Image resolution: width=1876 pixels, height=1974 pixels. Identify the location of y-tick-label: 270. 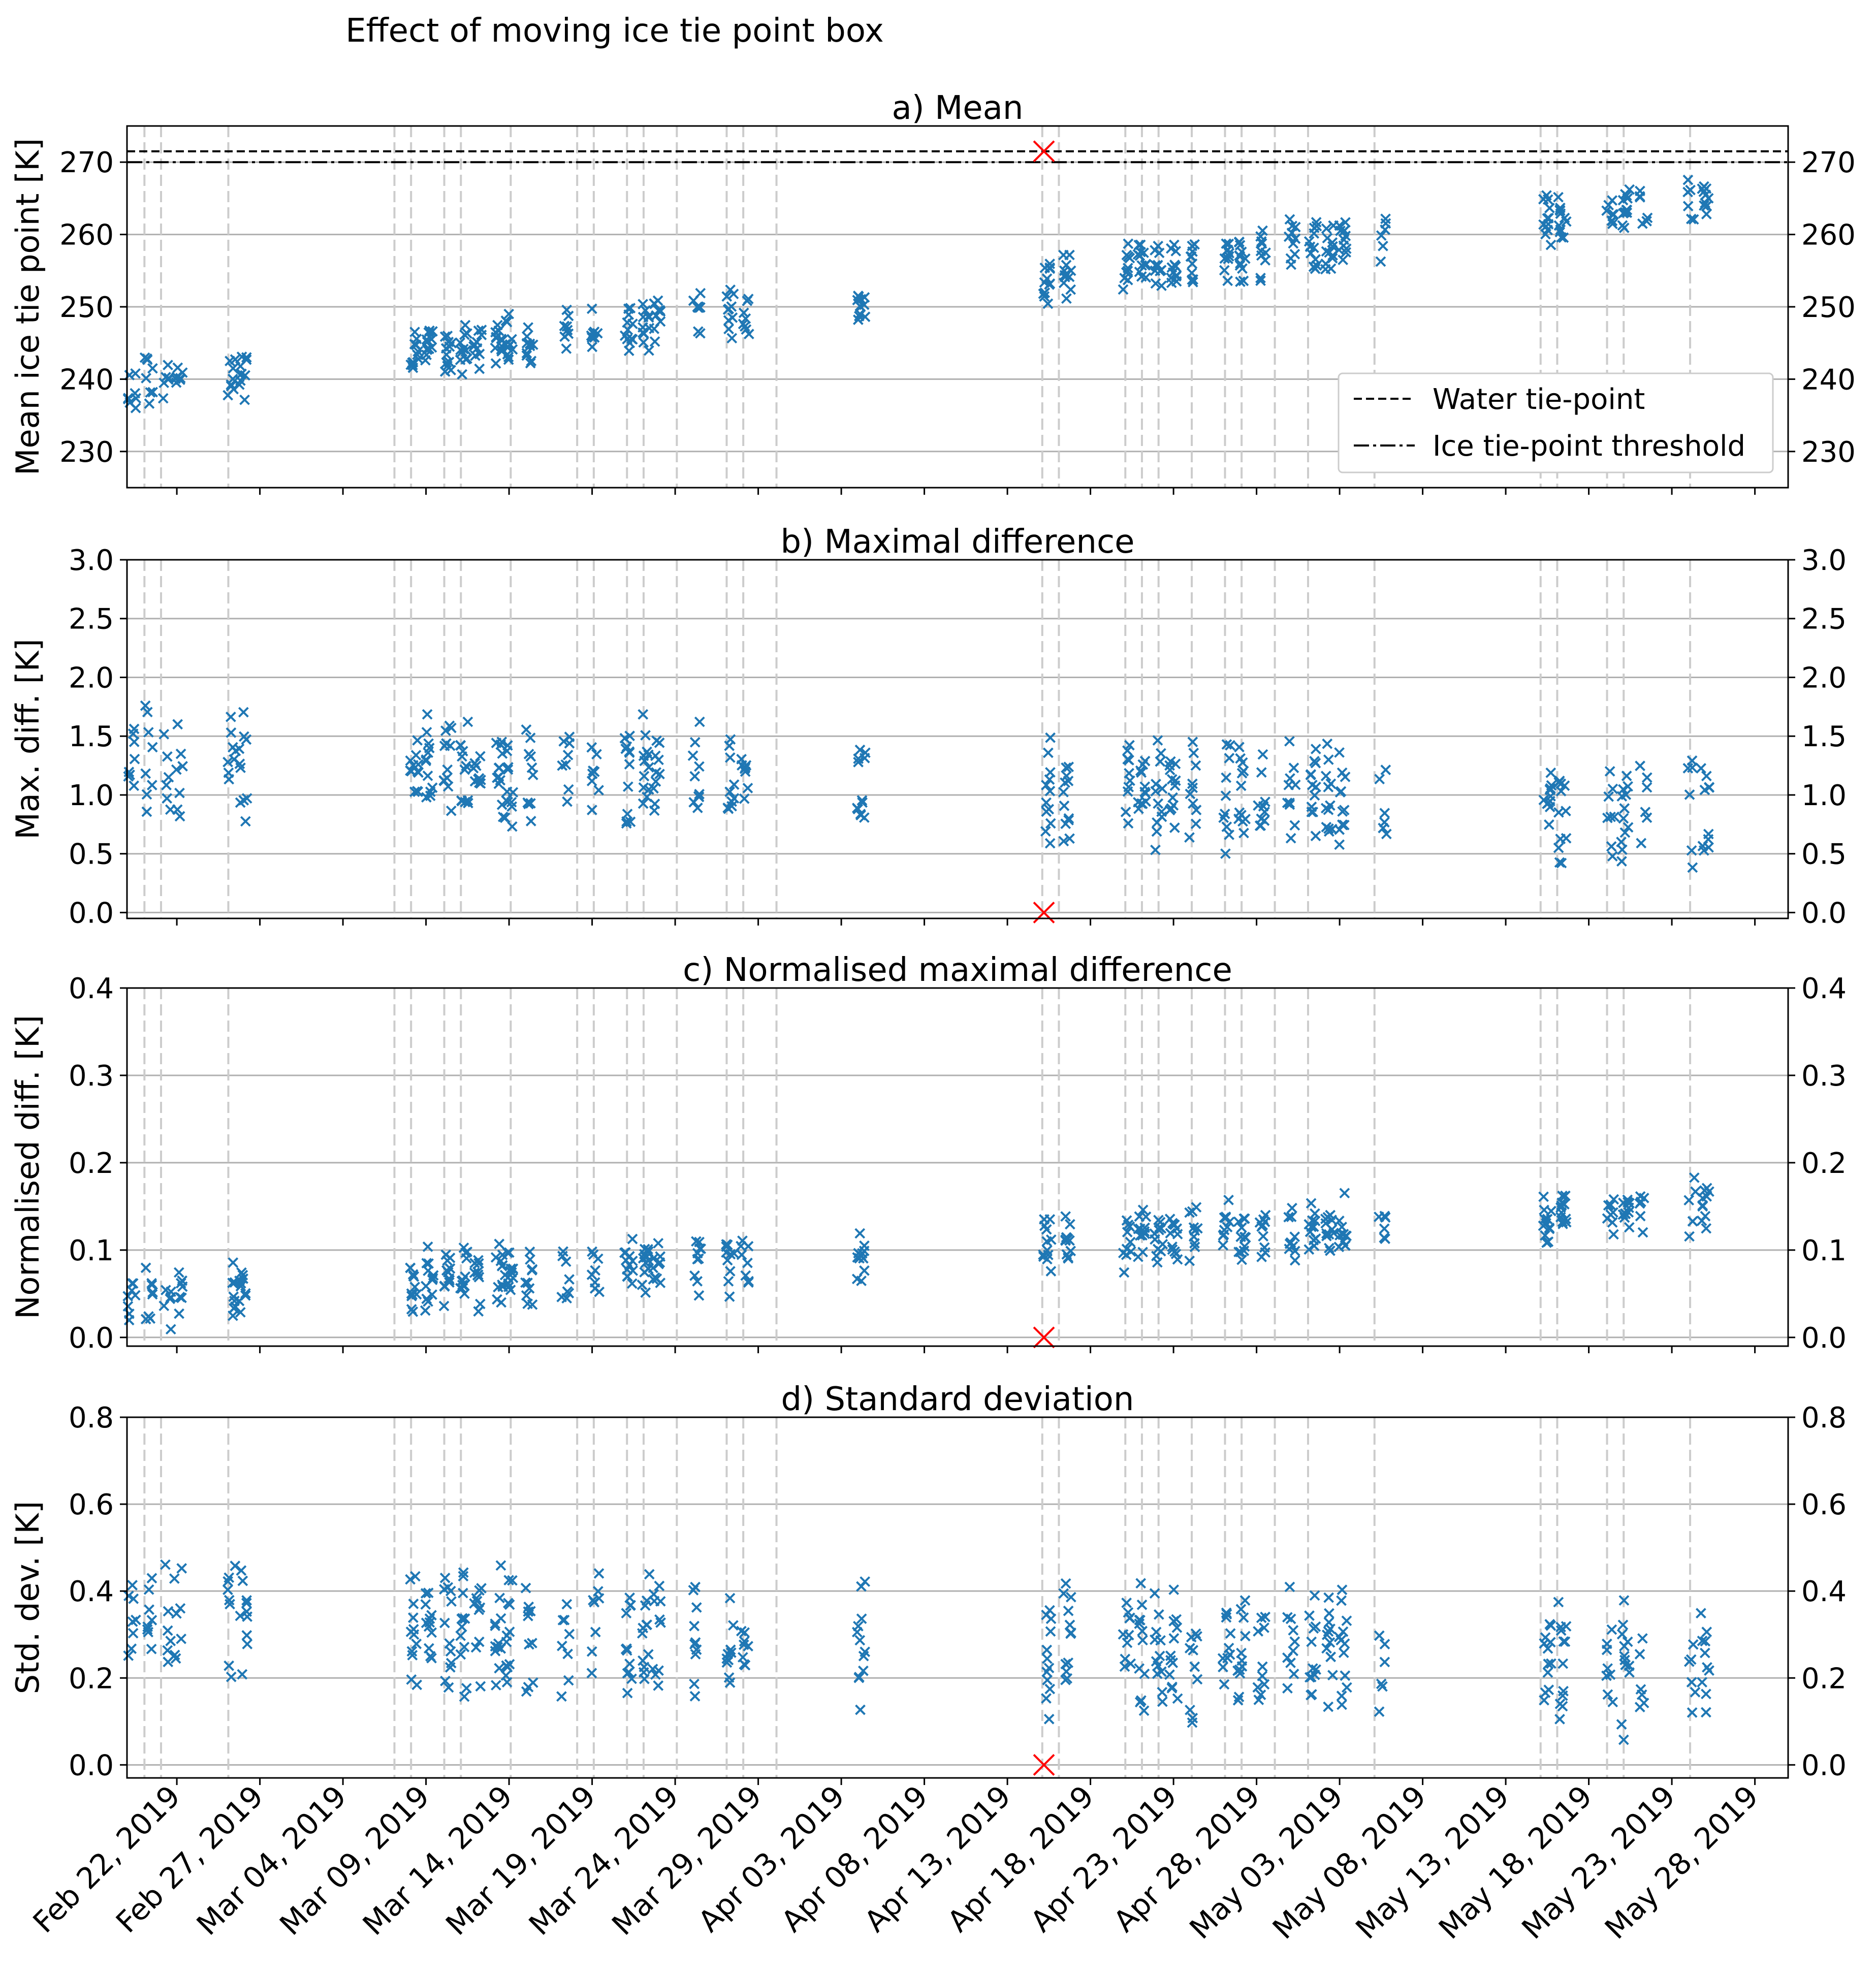
(86, 162).